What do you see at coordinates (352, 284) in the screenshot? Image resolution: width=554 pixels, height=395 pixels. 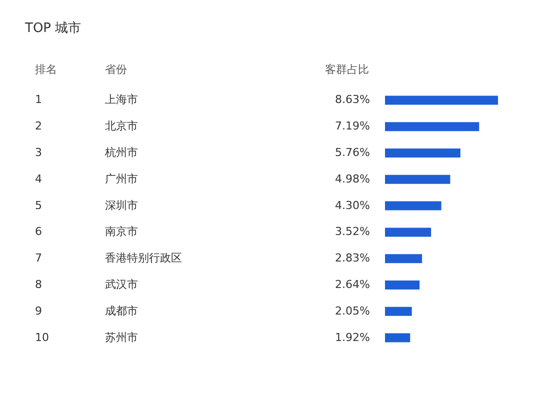 I see `data-label: 2.64%` at bounding box center [352, 284].